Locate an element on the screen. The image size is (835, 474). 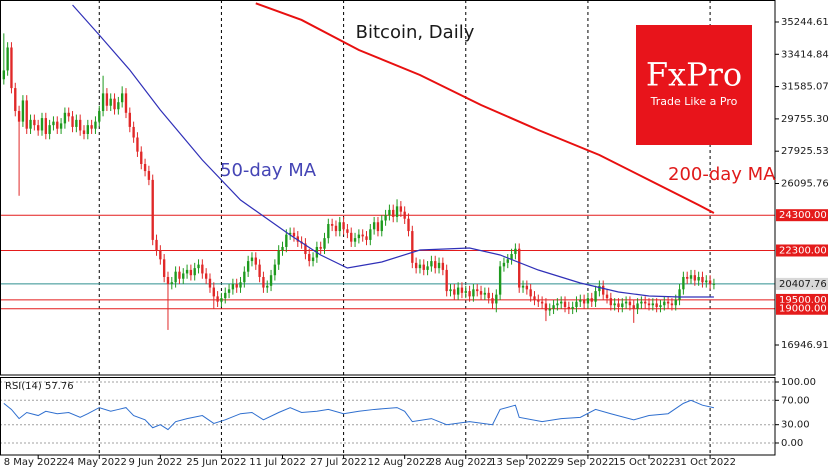
x-tick-label: 31 Oct 2022 is located at coordinates (705, 462).